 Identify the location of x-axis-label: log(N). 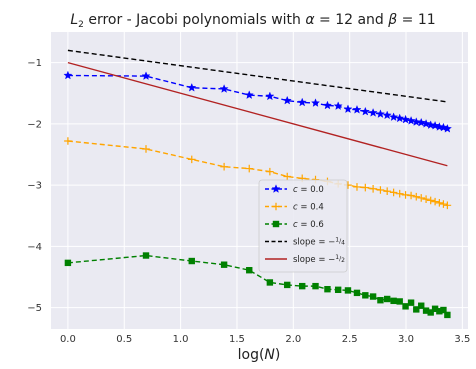
(259, 355).